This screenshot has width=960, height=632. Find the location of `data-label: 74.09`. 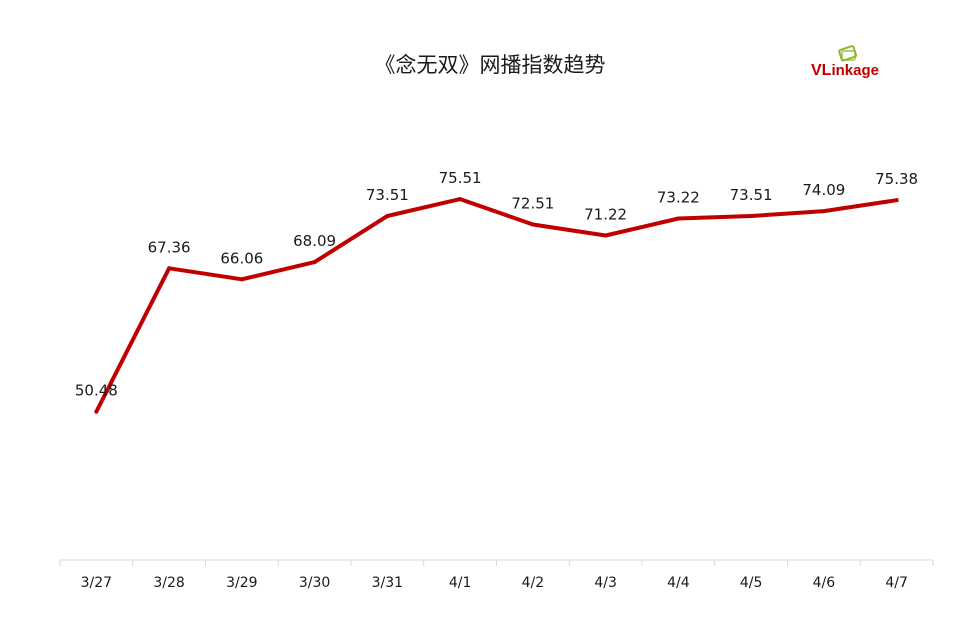

data-label: 74.09 is located at coordinates (823, 190).